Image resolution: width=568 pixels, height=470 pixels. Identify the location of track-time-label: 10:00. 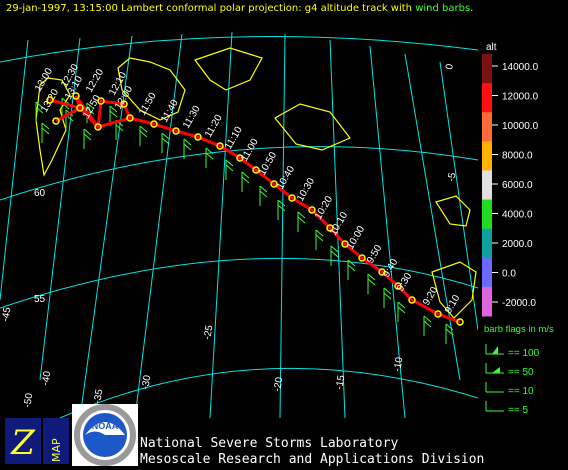
(356, 238).